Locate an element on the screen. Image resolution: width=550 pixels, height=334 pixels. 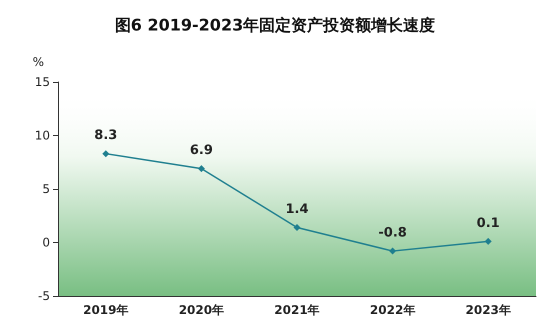
y-tick-label: 0 is located at coordinates (46, 243).